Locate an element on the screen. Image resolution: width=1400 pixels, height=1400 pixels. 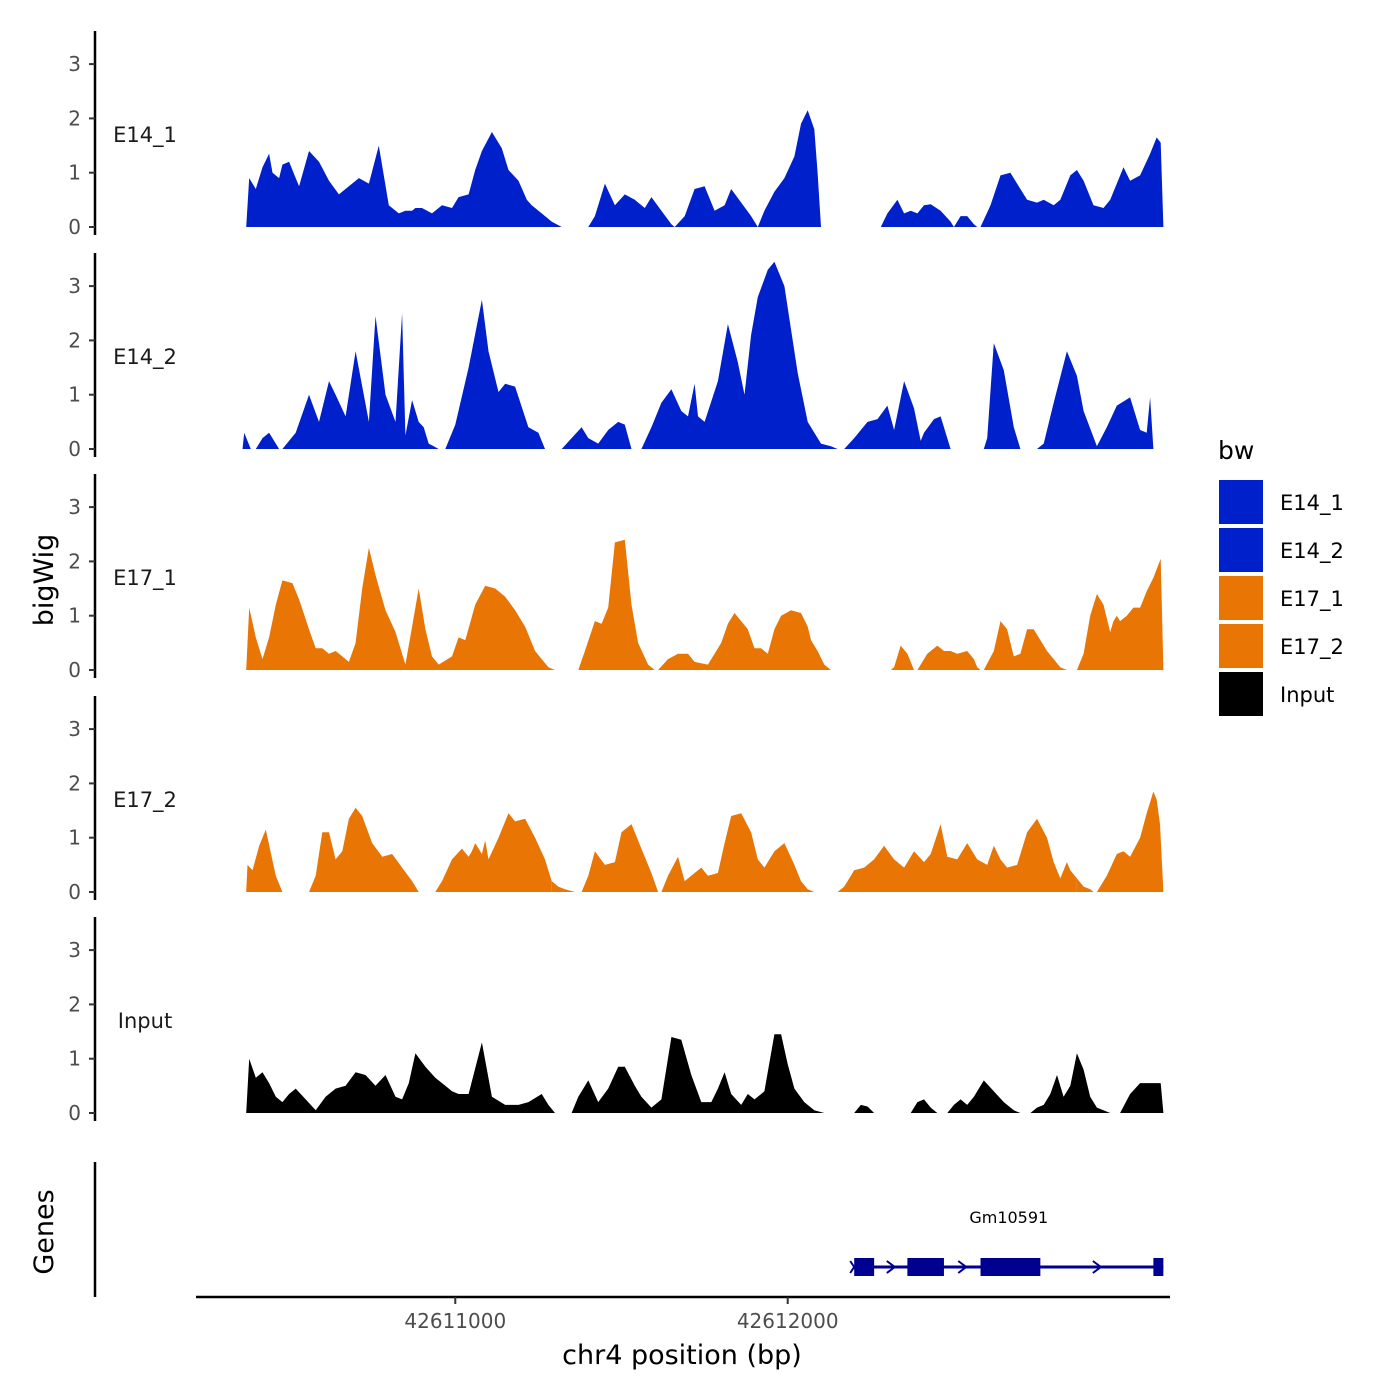
track-E17_1: 0 1 2 3 E17_1 is located at coordinates (616, 578).